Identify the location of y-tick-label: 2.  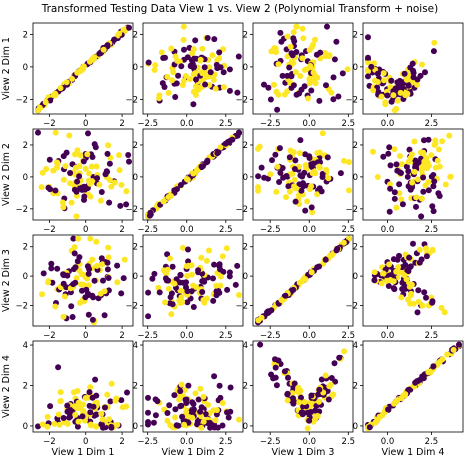
(355, 248).